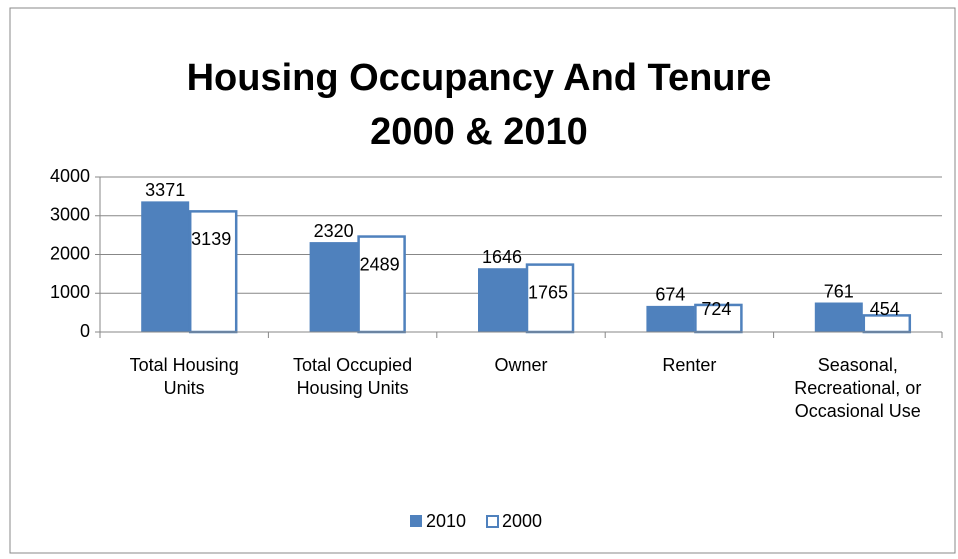  I want to click on chart-title: 2000 & 2010, so click(479, 132).